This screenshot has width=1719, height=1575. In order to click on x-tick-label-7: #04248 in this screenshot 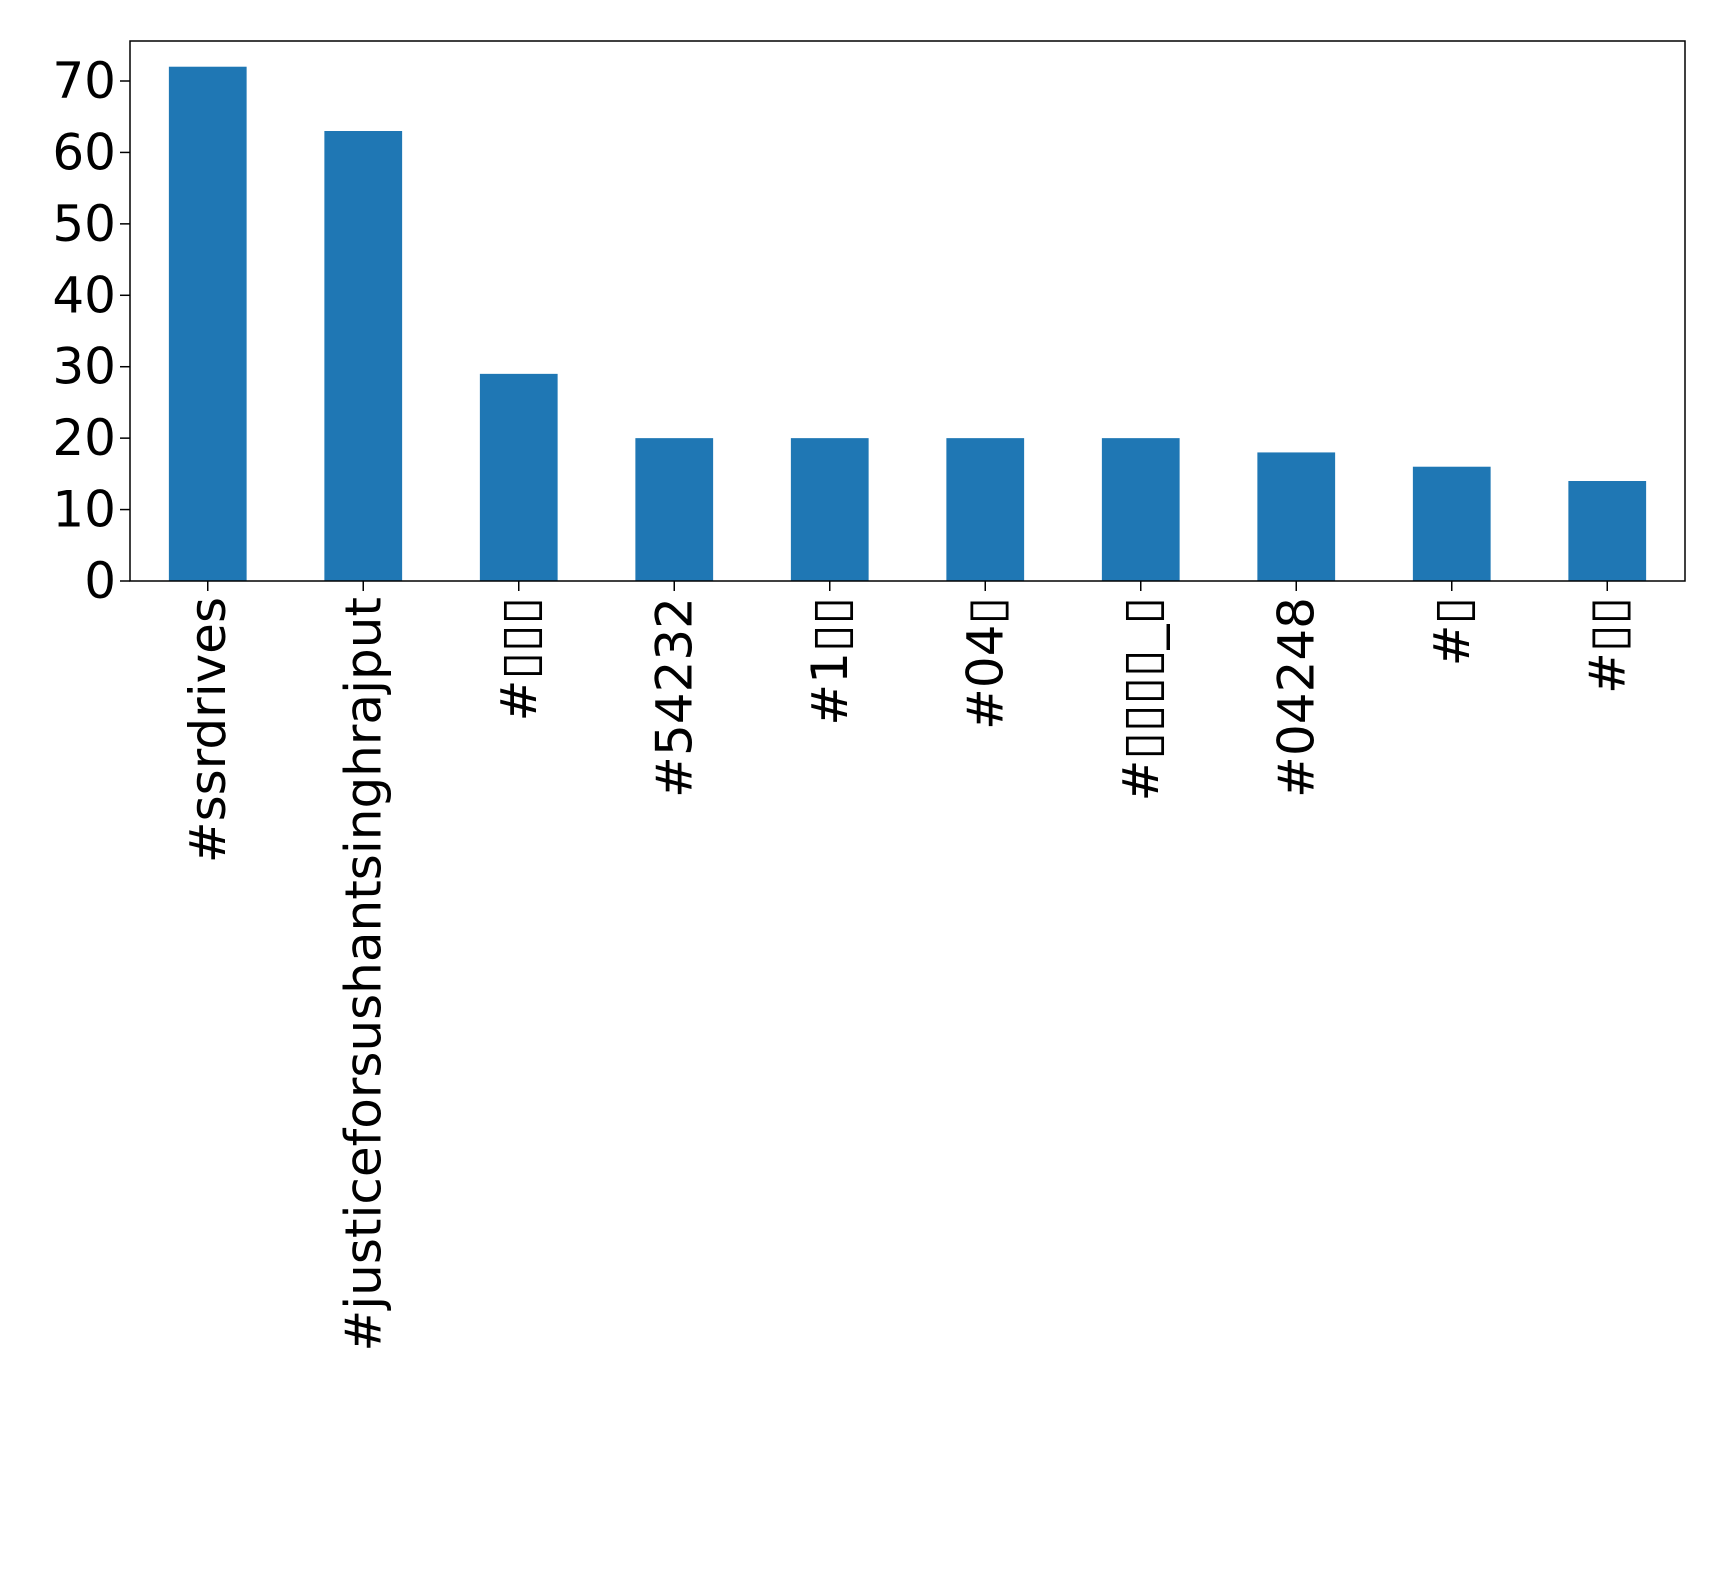, I will do `click(1296, 697)`.